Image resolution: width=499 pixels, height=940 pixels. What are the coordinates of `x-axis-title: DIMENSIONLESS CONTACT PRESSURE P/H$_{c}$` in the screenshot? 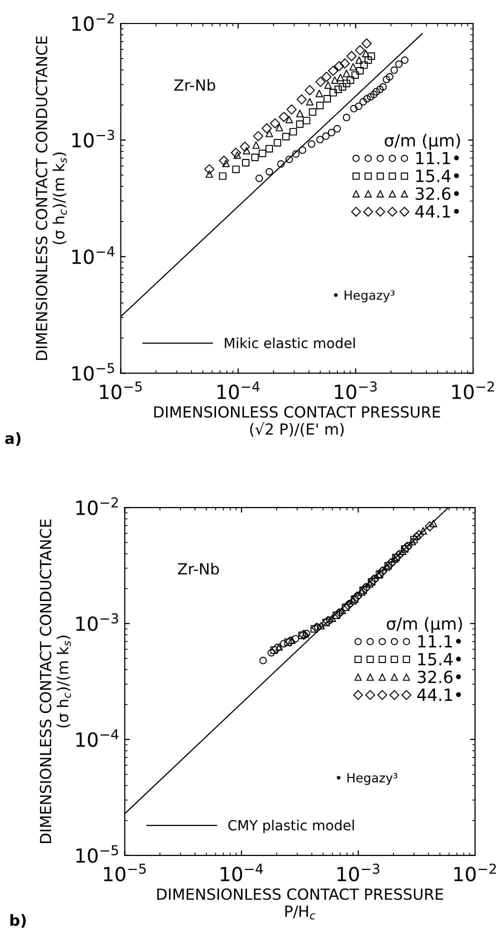 It's located at (300, 904).